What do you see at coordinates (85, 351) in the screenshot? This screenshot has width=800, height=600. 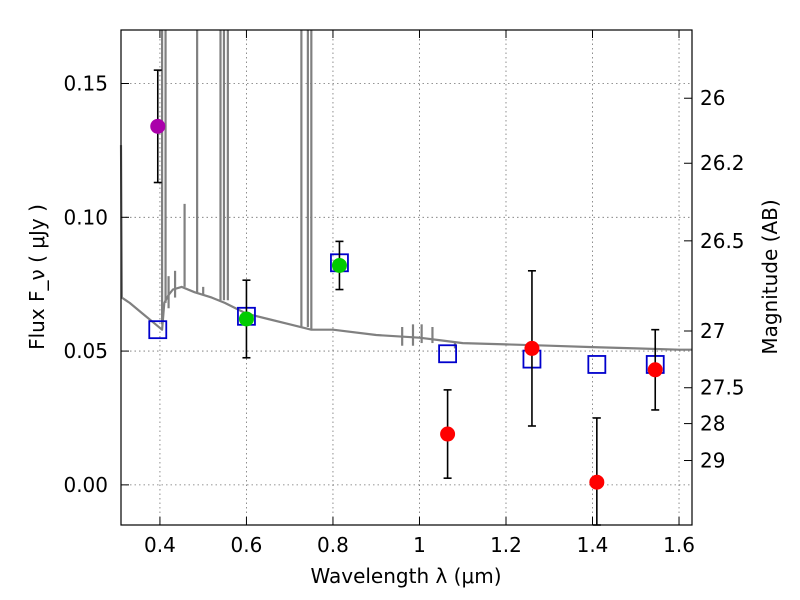 I see `y-tick-label: 0.05` at bounding box center [85, 351].